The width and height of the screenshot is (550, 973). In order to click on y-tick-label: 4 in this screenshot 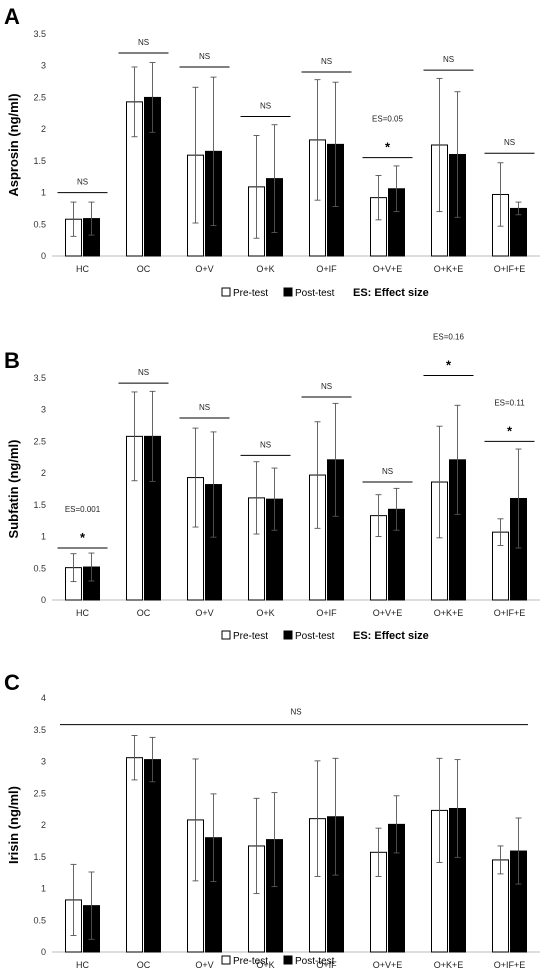, I will do `click(43, 698)`.